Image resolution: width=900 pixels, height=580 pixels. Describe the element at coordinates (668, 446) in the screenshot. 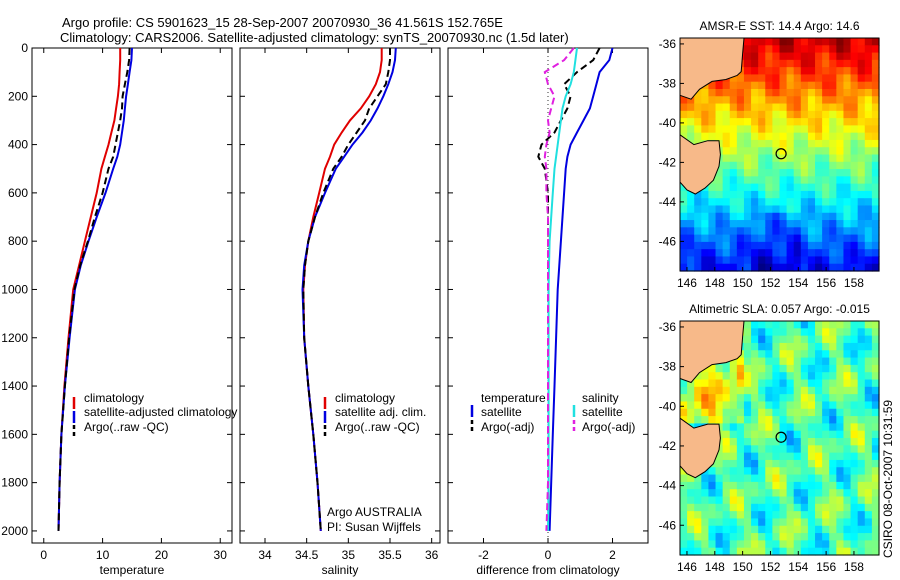

I see `map-y-tick-label: -42` at that location.